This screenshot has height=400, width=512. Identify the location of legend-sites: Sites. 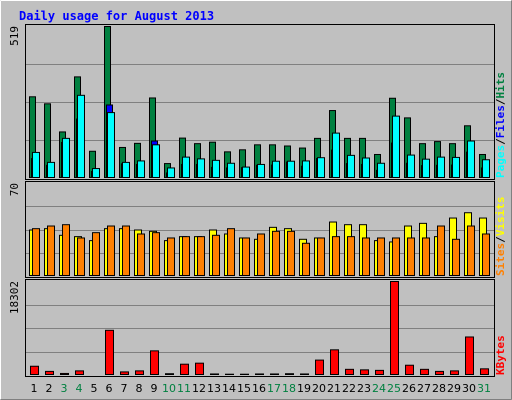
(500, 259).